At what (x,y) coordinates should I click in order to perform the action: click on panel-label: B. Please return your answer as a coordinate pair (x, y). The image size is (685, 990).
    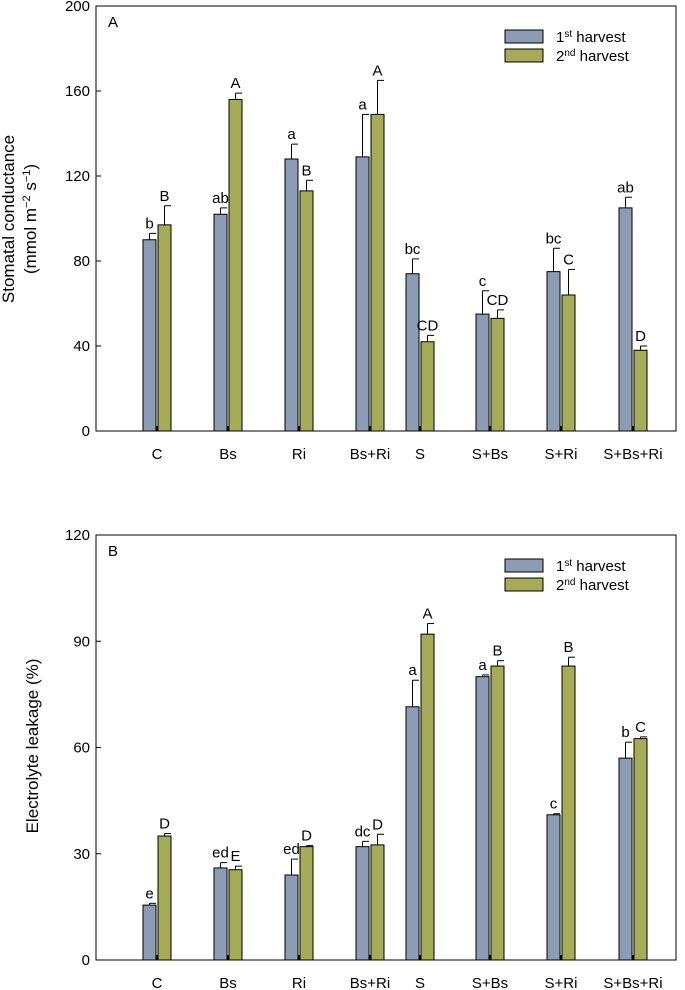
    Looking at the image, I should click on (113, 551).